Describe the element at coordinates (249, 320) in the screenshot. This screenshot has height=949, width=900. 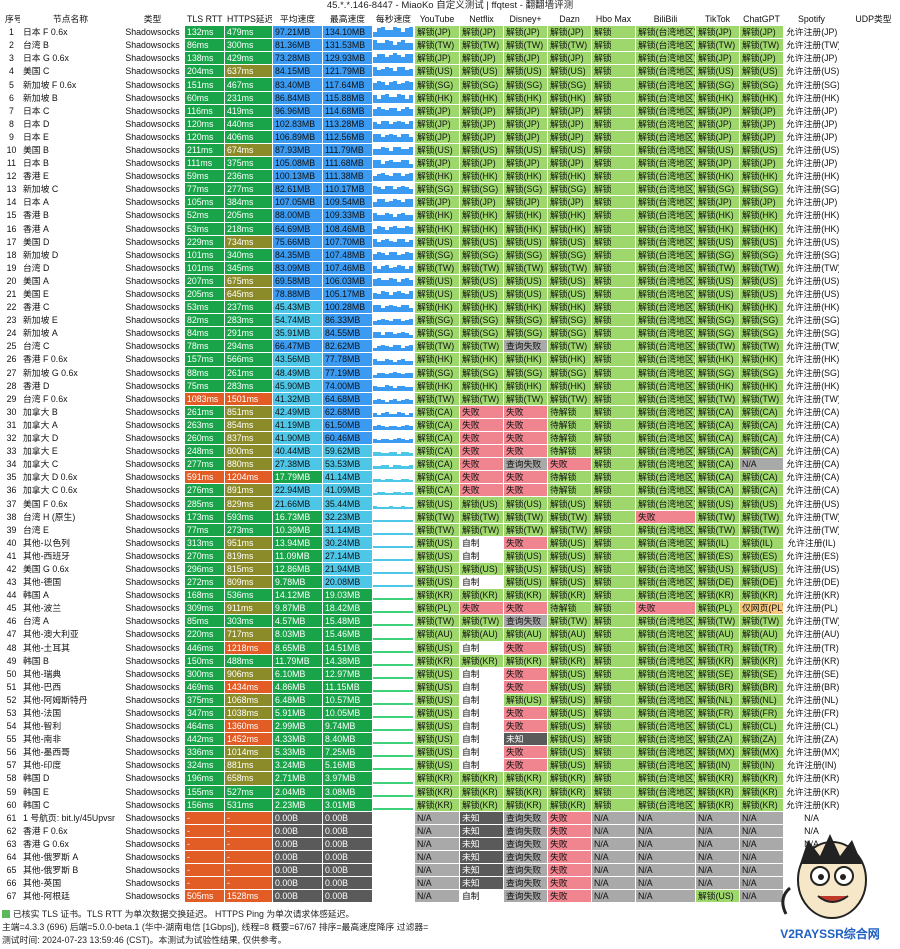
I see `https-latency: 283ms` at that location.